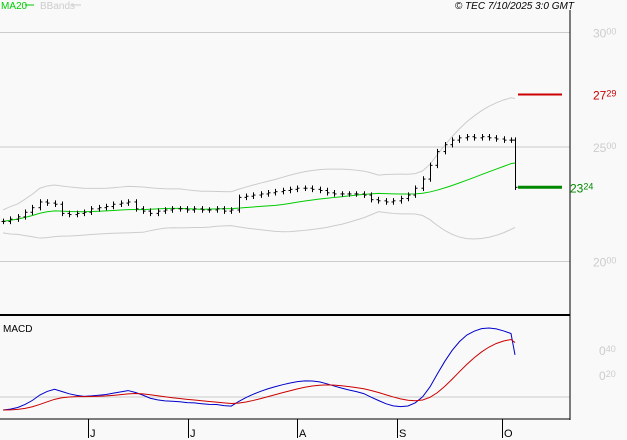 This screenshot has width=627, height=440. I want to click on macd-tick-label: 040, so click(607, 351).